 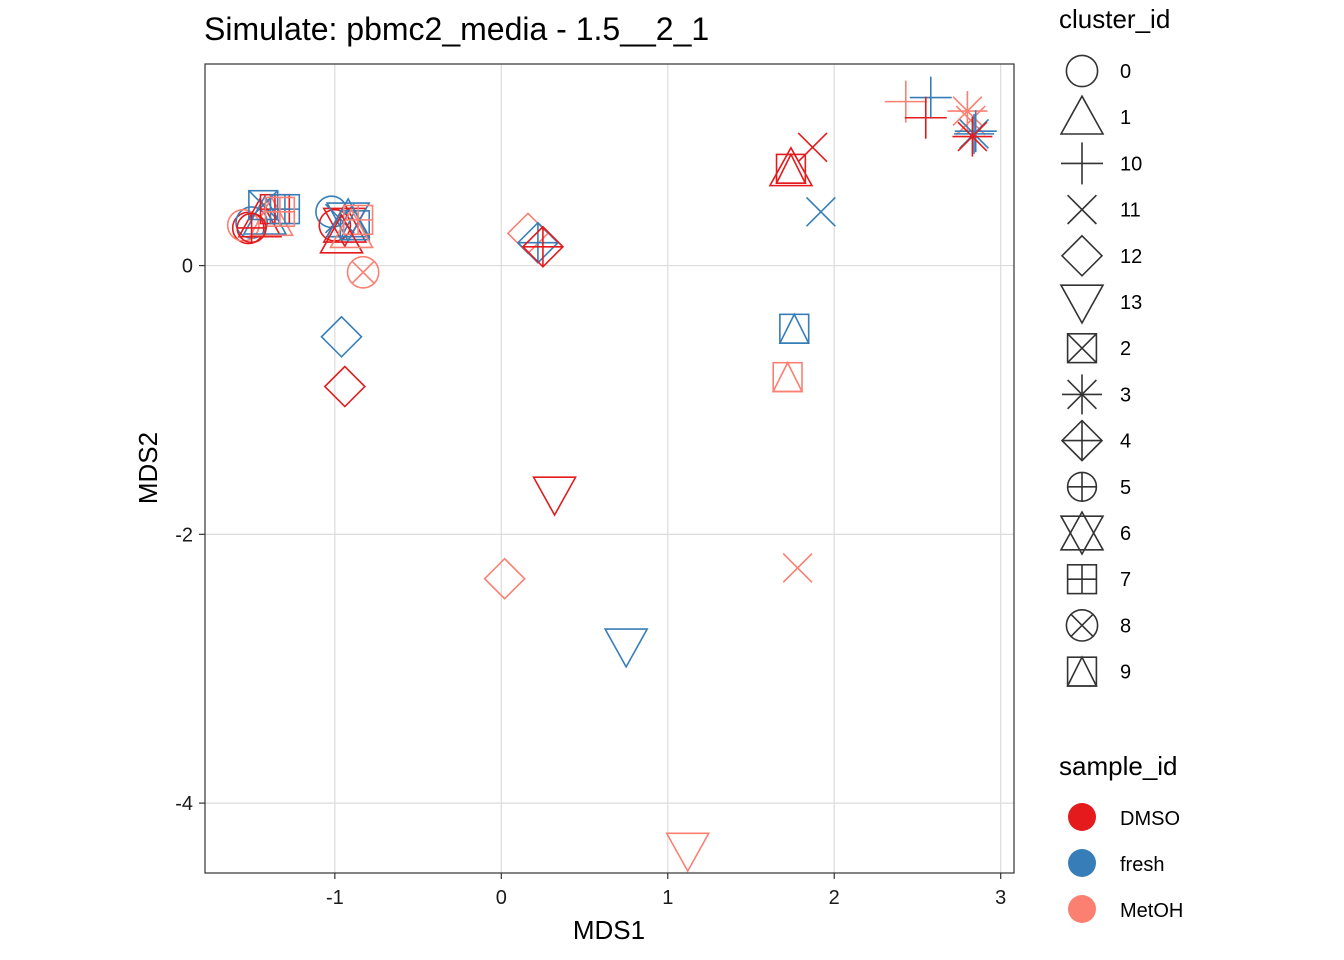 I want to click on shape-legend-item-13: 13, so click(x=1100, y=304).